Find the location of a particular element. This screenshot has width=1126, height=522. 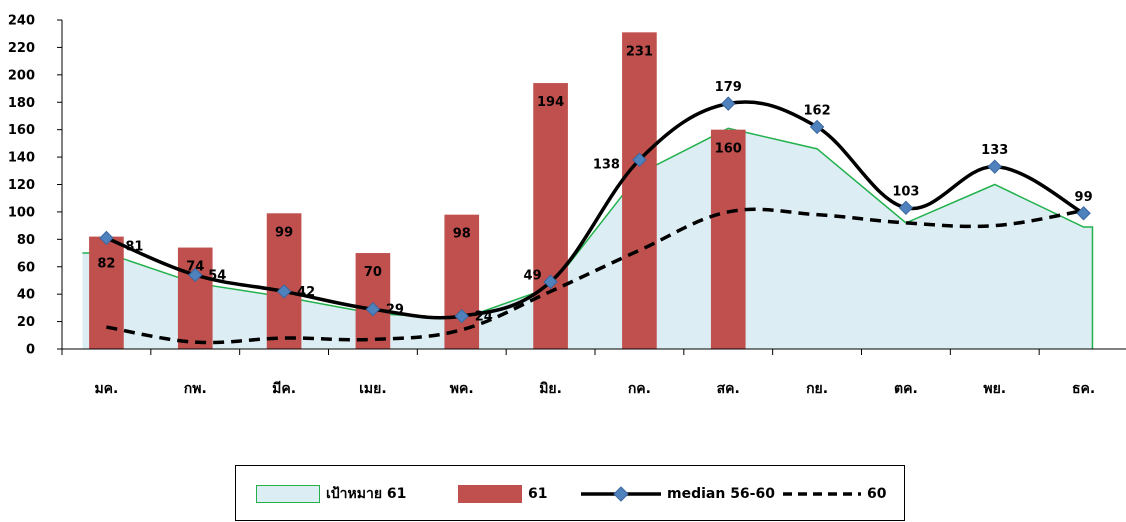

bar-value-label: 70 is located at coordinates (373, 272).